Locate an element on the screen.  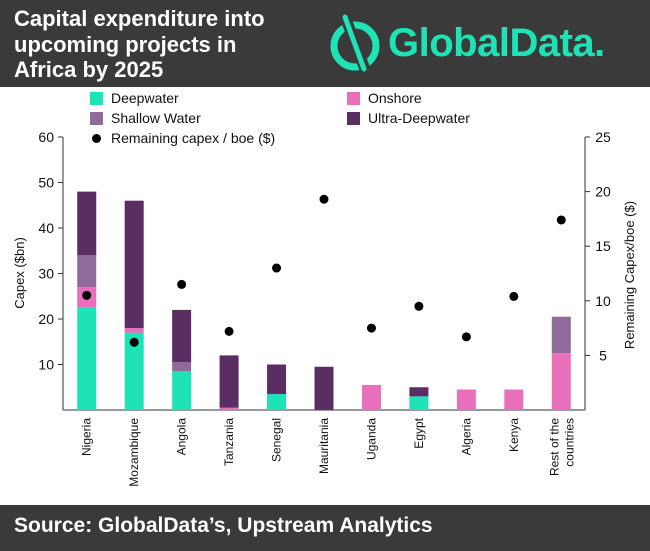
legend-label-remaining-capex: Remaining capex / boe ($) is located at coordinates (193, 138).